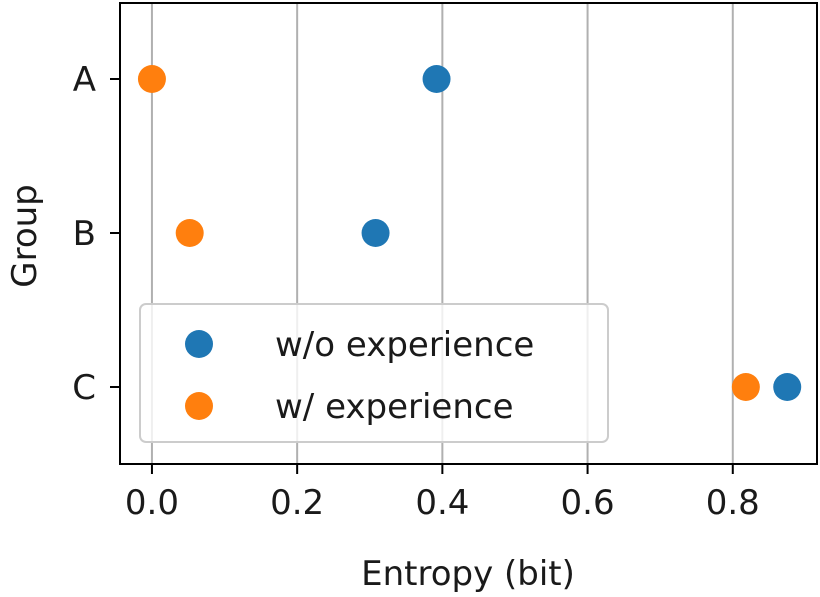 The width and height of the screenshot is (820, 597). I want to click on y-axis-label: Group, so click(25, 236).